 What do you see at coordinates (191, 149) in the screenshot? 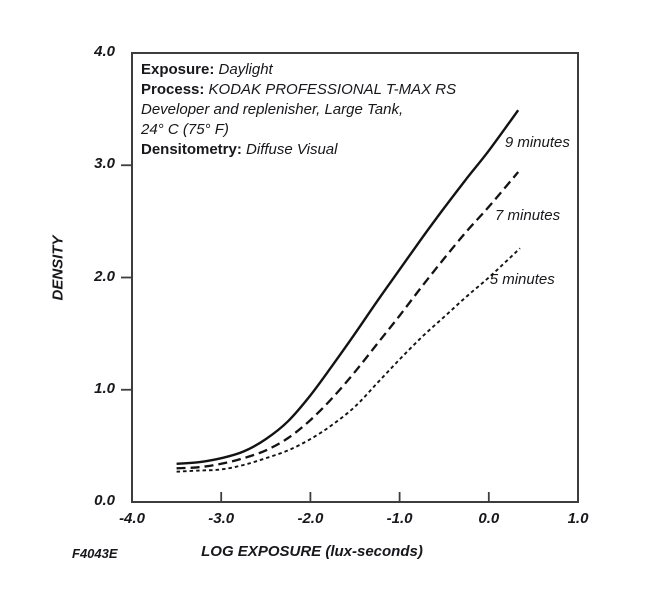
I see `annotation-label: Densitometry:` at bounding box center [191, 149].